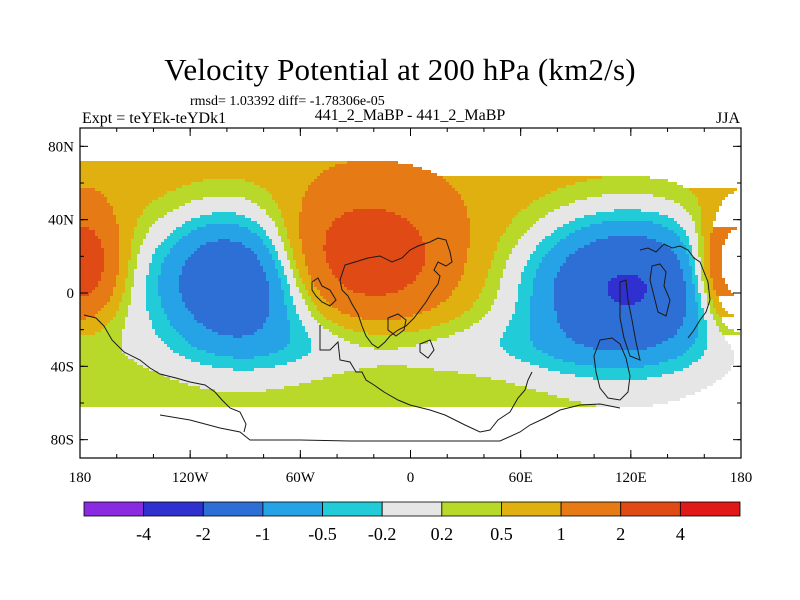  I want to click on coastline-africa-south, so click(397, 325).